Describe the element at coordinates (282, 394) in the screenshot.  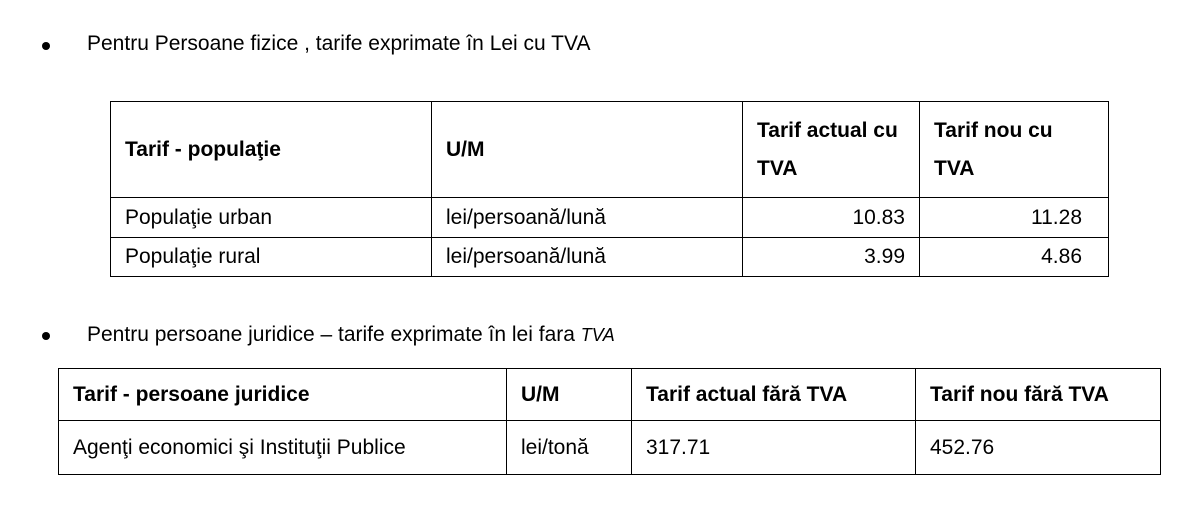
I see `header-cell: Tarif - persoane juridice` at that location.